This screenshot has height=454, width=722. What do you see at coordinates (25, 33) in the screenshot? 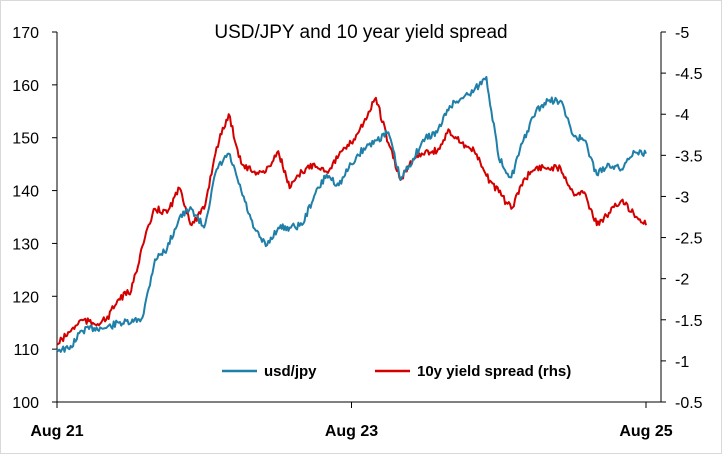
I see `left-tick-label: 170` at bounding box center [25, 33].